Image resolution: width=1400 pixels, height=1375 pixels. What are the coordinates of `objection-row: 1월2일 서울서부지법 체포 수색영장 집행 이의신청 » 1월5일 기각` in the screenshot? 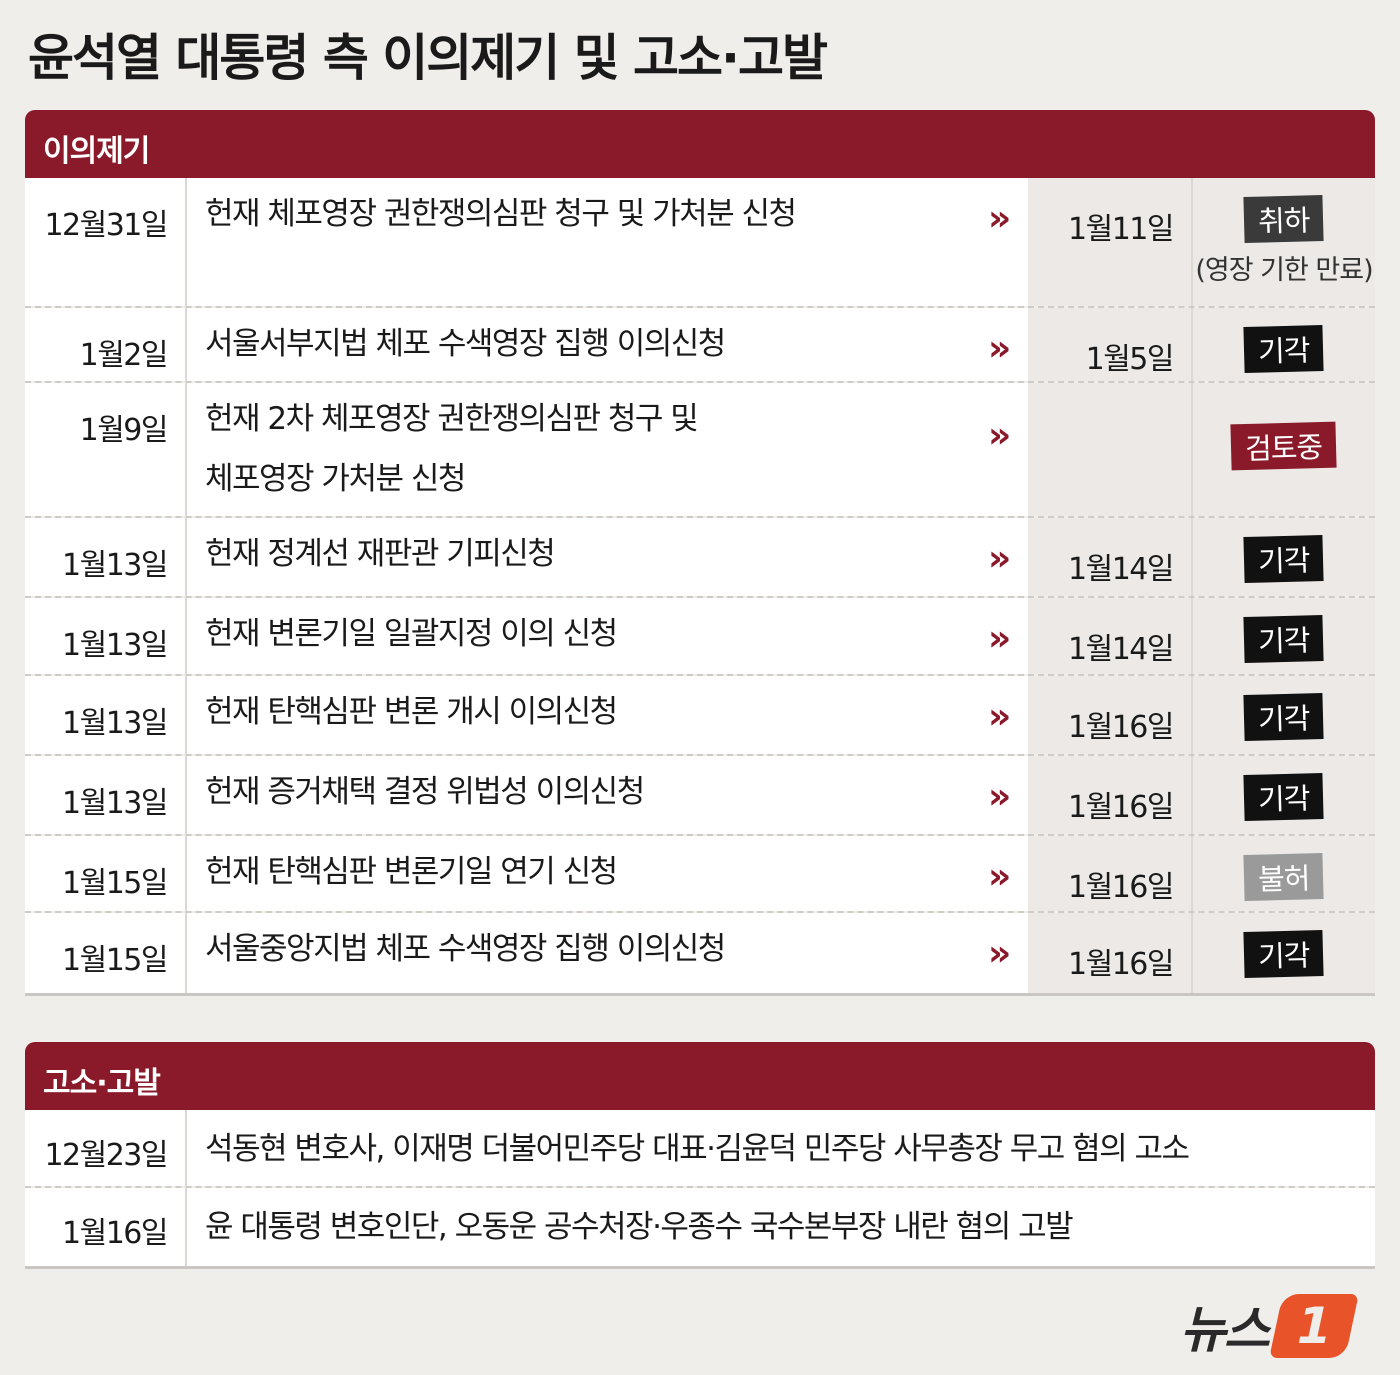 It's located at (700, 345).